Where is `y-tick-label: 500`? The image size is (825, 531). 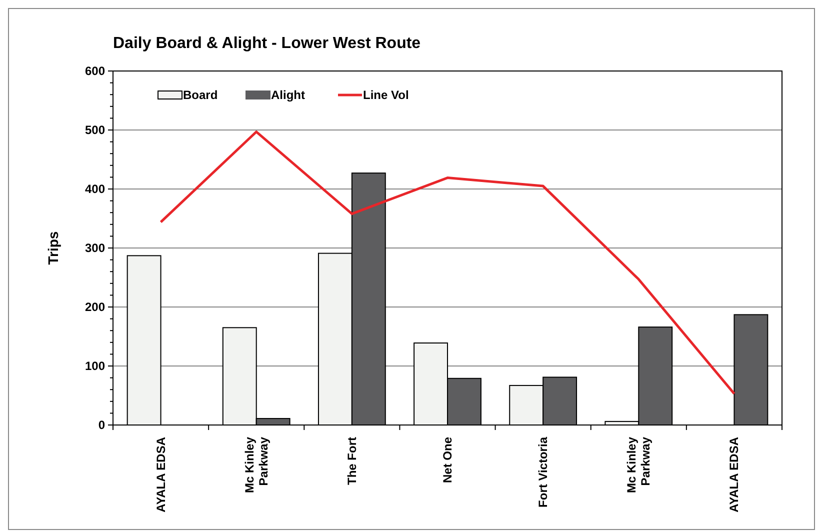
y-tick-label: 500 is located at coordinates (95, 130).